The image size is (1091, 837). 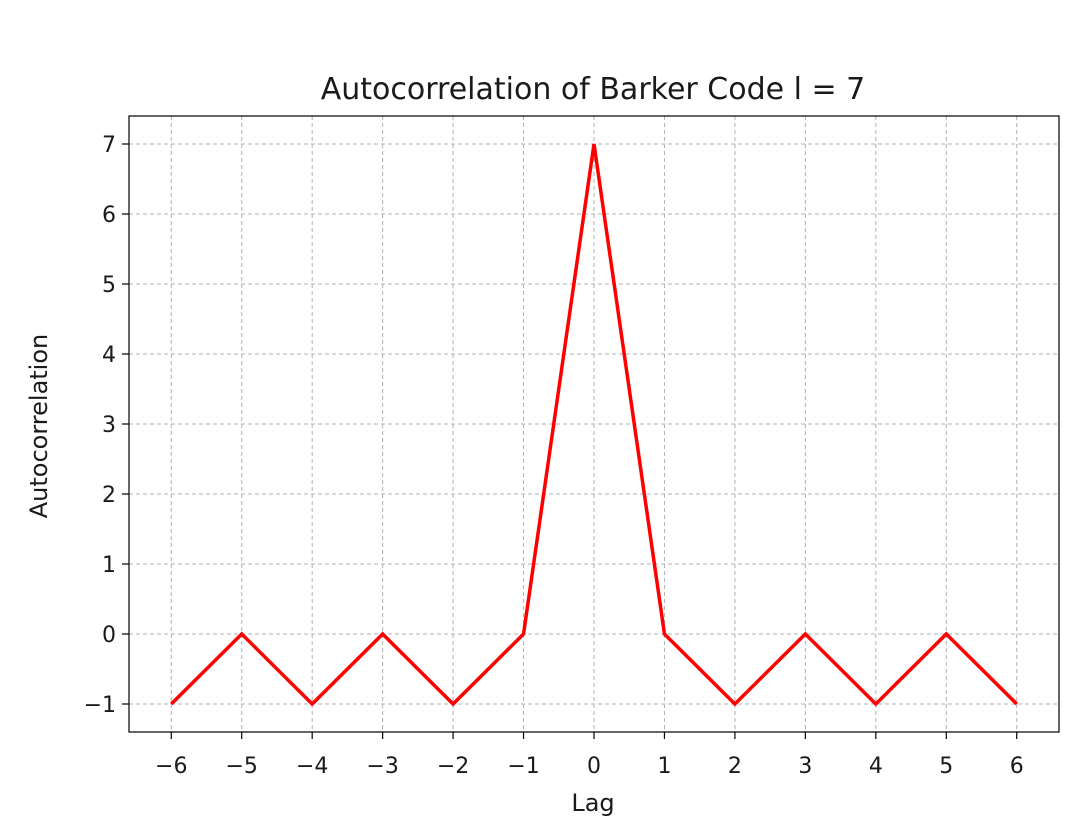 I want to click on x-tick-label: 0, so click(x=594, y=766).